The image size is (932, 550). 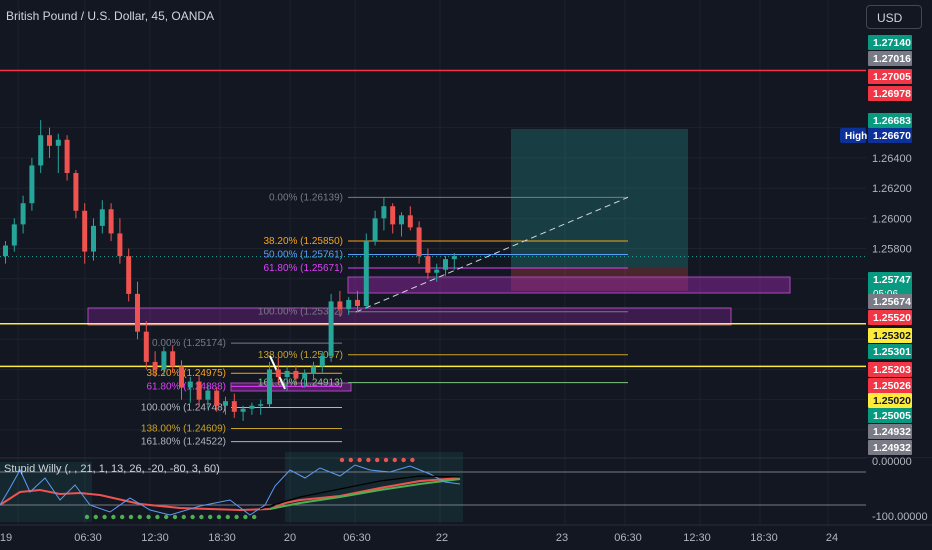 What do you see at coordinates (892, 401) in the screenshot?
I see `price-badge-label: 1.25020` at bounding box center [892, 401].